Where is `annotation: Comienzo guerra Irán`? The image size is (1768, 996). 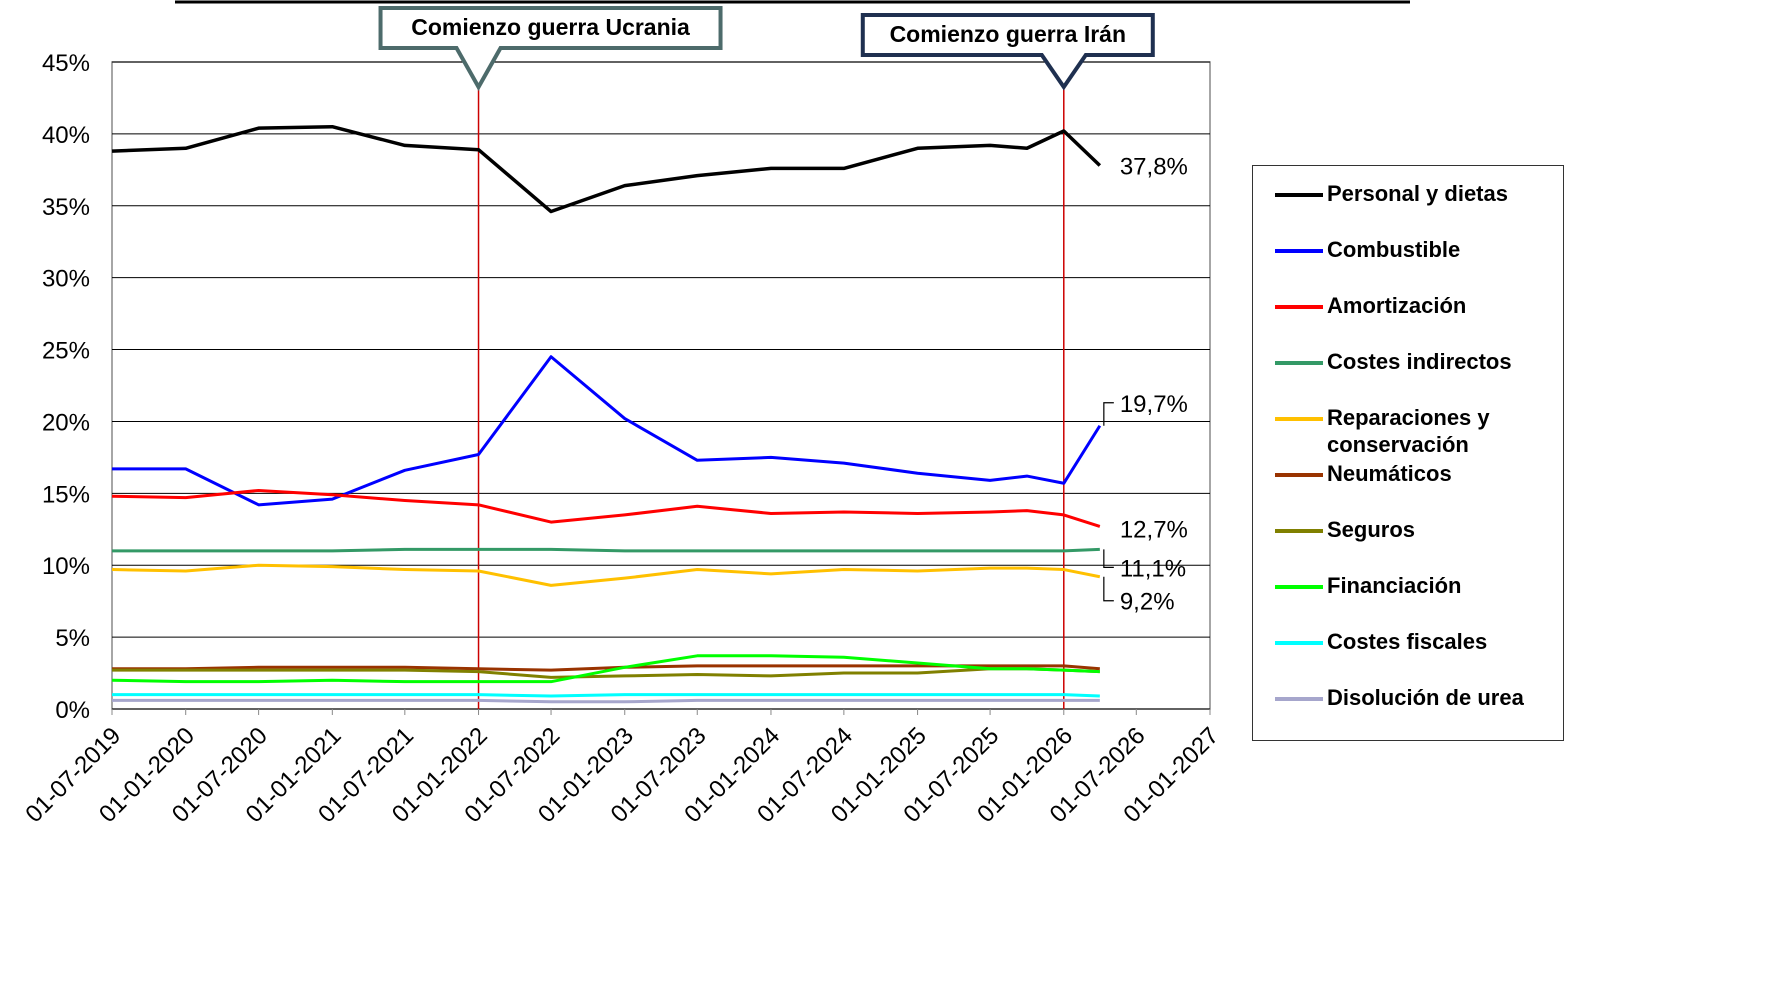 annotation: Comienzo guerra Irán is located at coordinates (1008, 34).